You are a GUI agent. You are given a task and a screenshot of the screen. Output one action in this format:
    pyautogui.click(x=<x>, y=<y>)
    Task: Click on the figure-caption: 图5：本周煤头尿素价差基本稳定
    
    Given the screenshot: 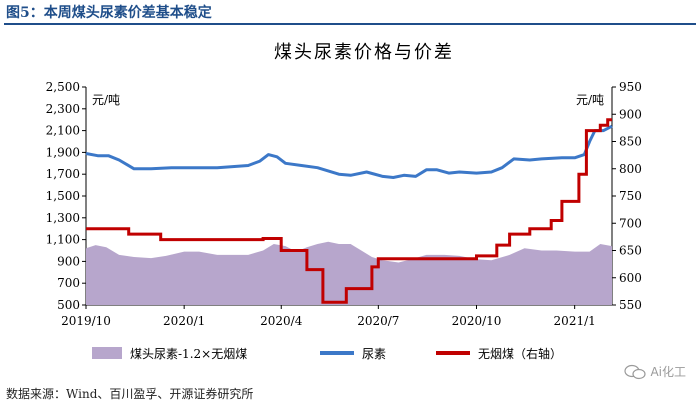 What is the action you would take?
    pyautogui.click(x=109, y=13)
    